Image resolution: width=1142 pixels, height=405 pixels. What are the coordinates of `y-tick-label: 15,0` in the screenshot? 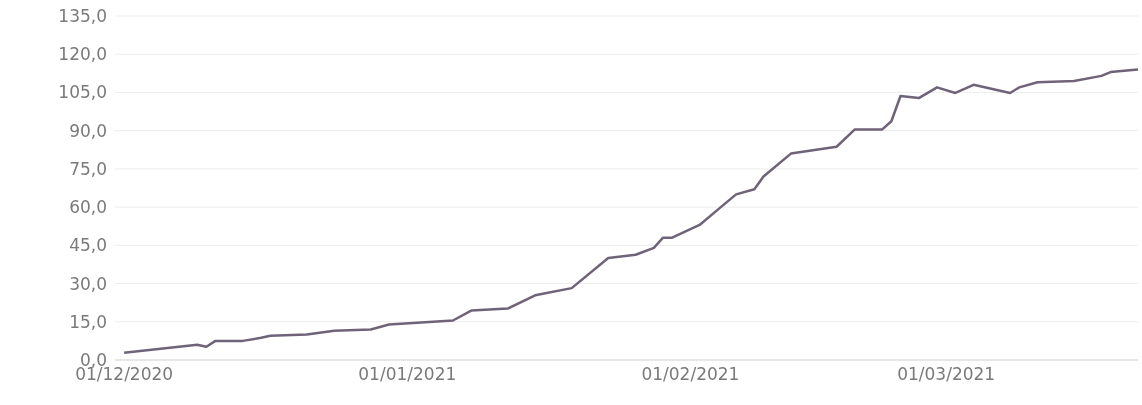 It's located at (88, 321).